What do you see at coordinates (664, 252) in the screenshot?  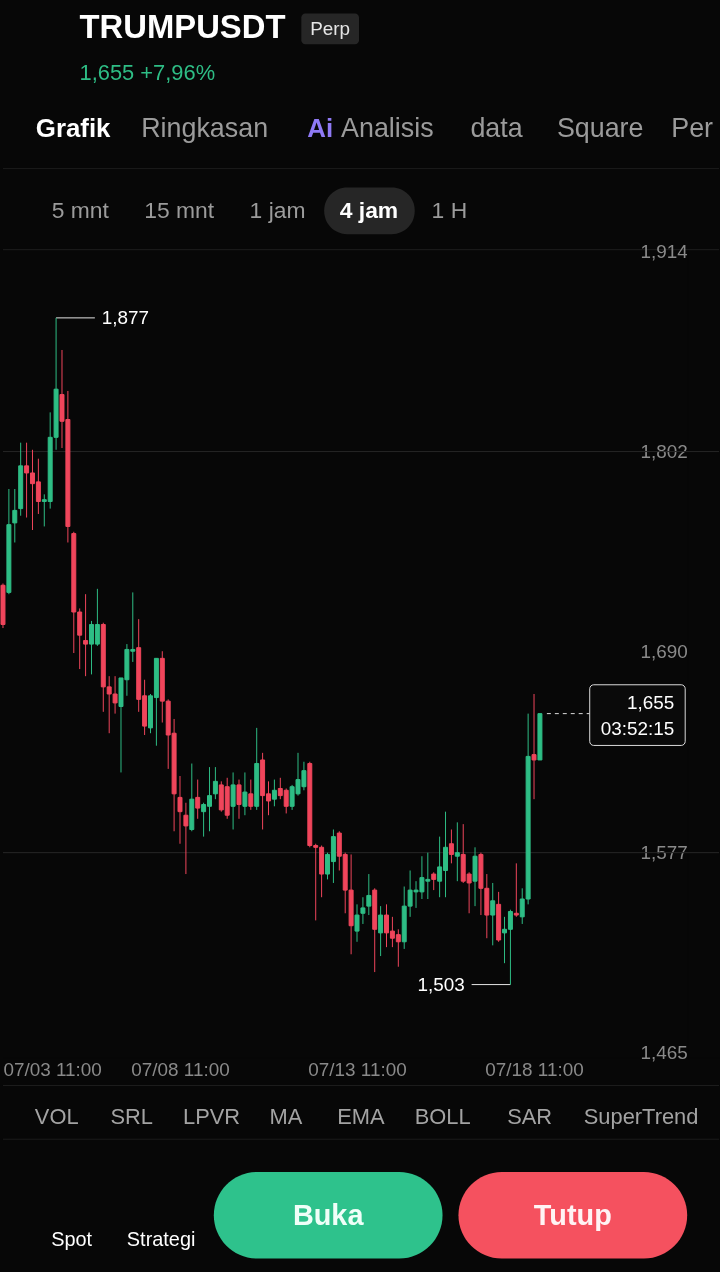 I see `y-tick-label: 1,914` at bounding box center [664, 252].